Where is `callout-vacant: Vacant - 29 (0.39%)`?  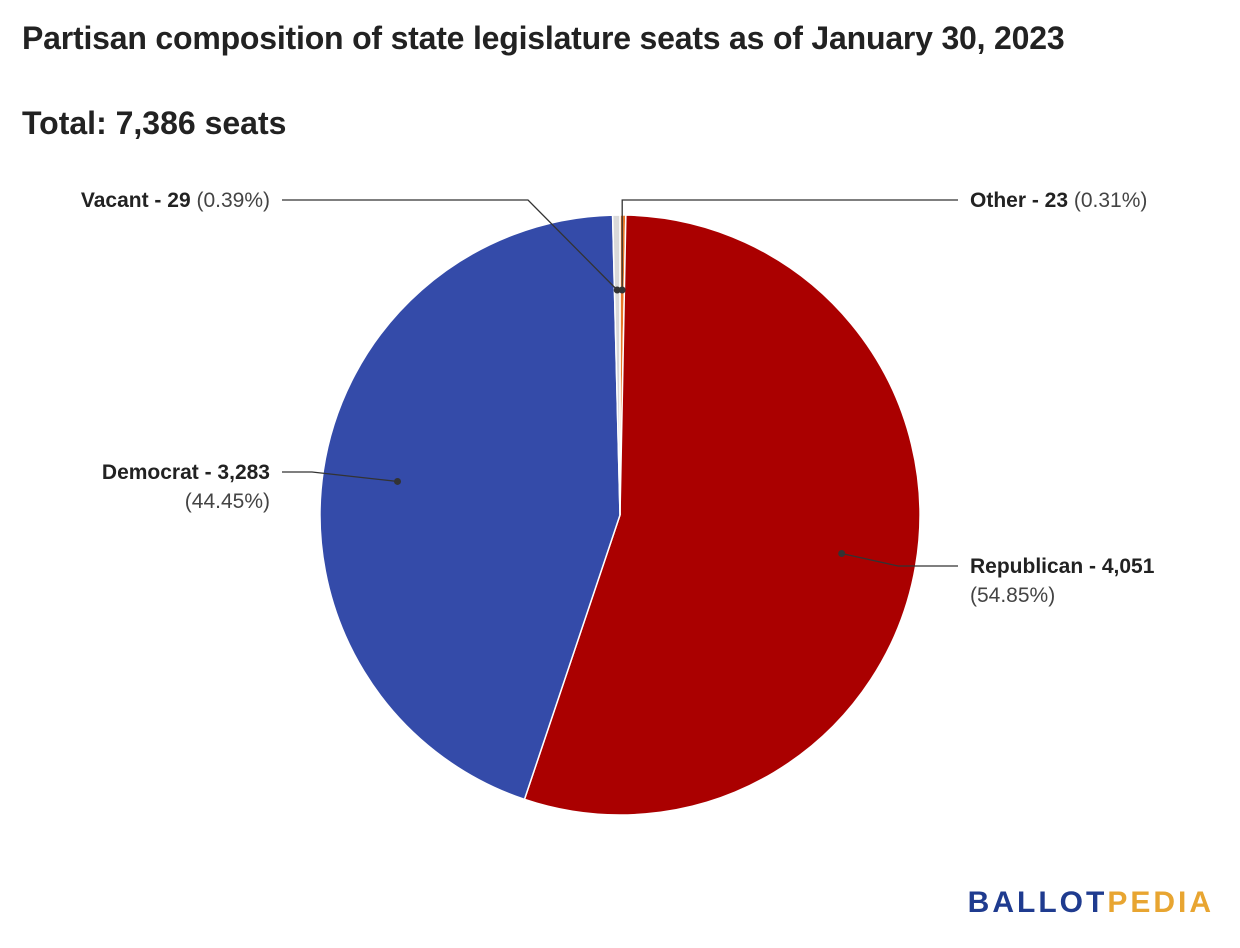 callout-vacant: Vacant - 29 (0.39%) is located at coordinates (351, 241).